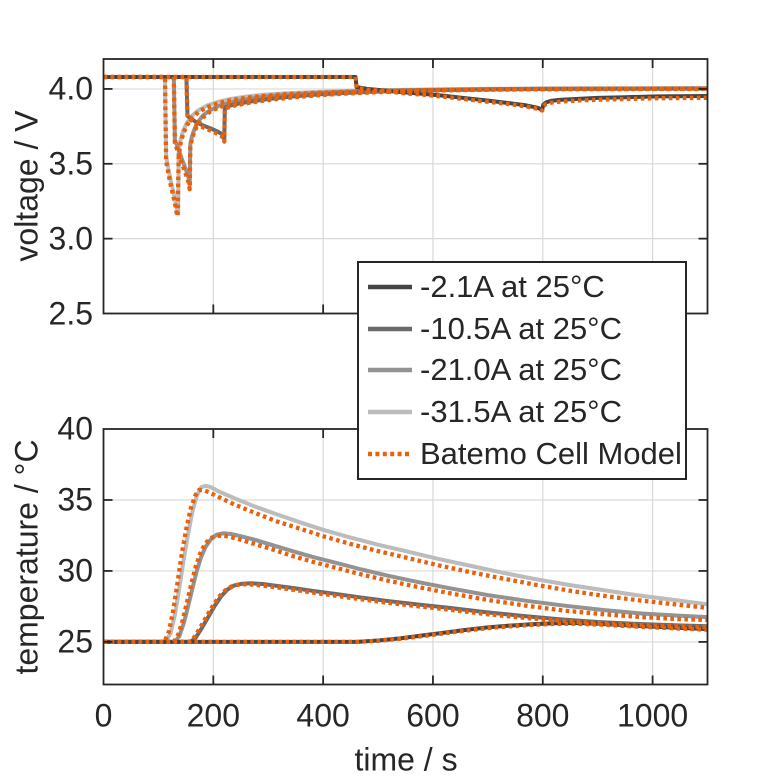  Describe the element at coordinates (390, 454) in the screenshot. I see `dotted-line-swatch-icon` at that location.